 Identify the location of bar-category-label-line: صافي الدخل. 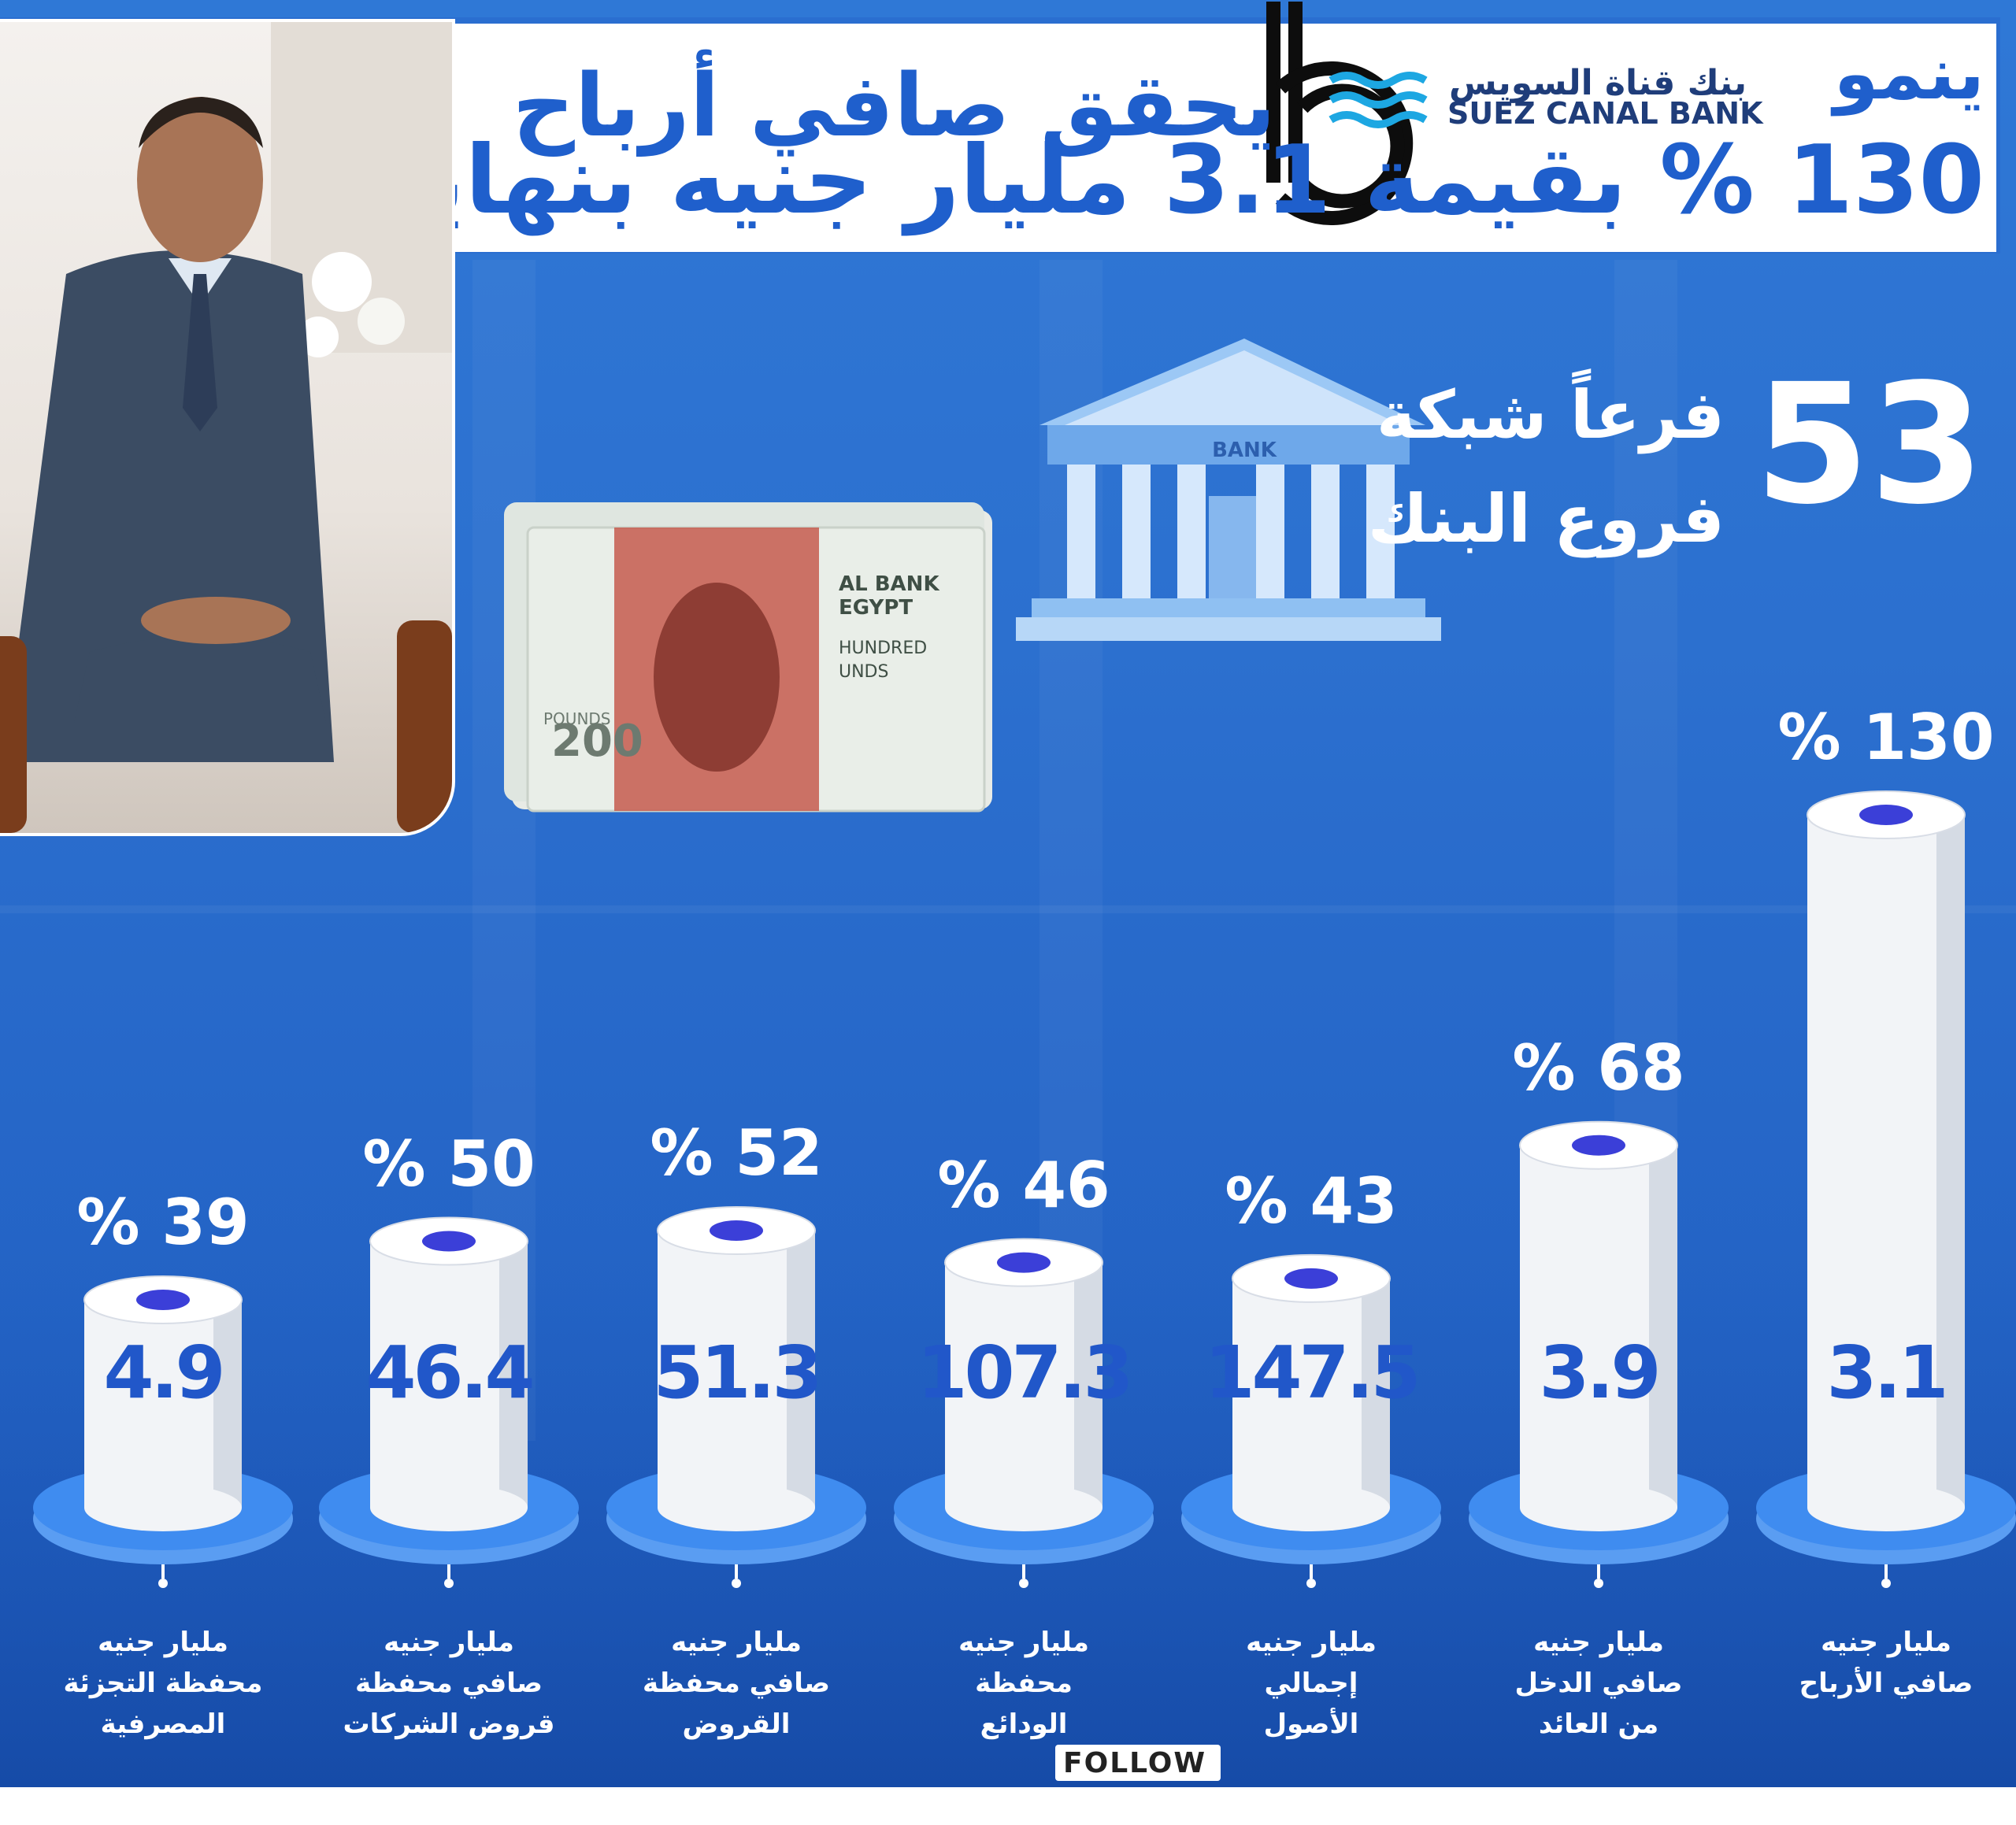
(1598, 1684).